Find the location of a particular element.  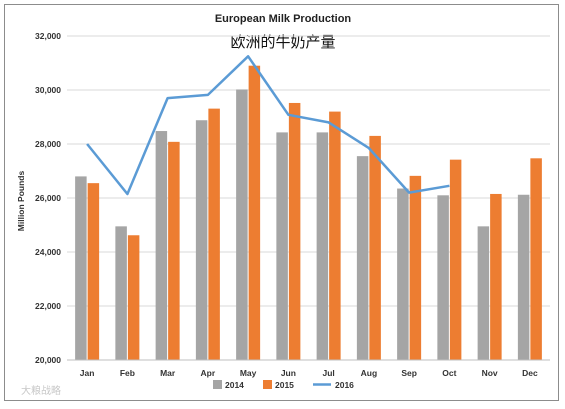

y-axis-label: Million Pounds is located at coordinates (21, 201).